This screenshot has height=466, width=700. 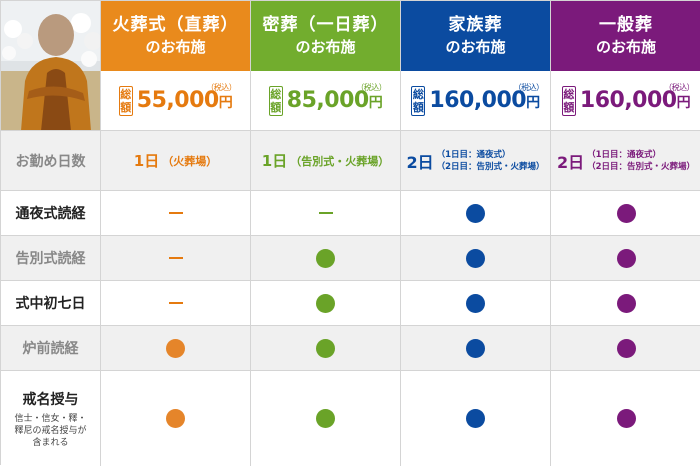 What do you see at coordinates (176, 161) in the screenshot?
I see `days-cell-kaso: 1日 （火葬場）` at bounding box center [176, 161].